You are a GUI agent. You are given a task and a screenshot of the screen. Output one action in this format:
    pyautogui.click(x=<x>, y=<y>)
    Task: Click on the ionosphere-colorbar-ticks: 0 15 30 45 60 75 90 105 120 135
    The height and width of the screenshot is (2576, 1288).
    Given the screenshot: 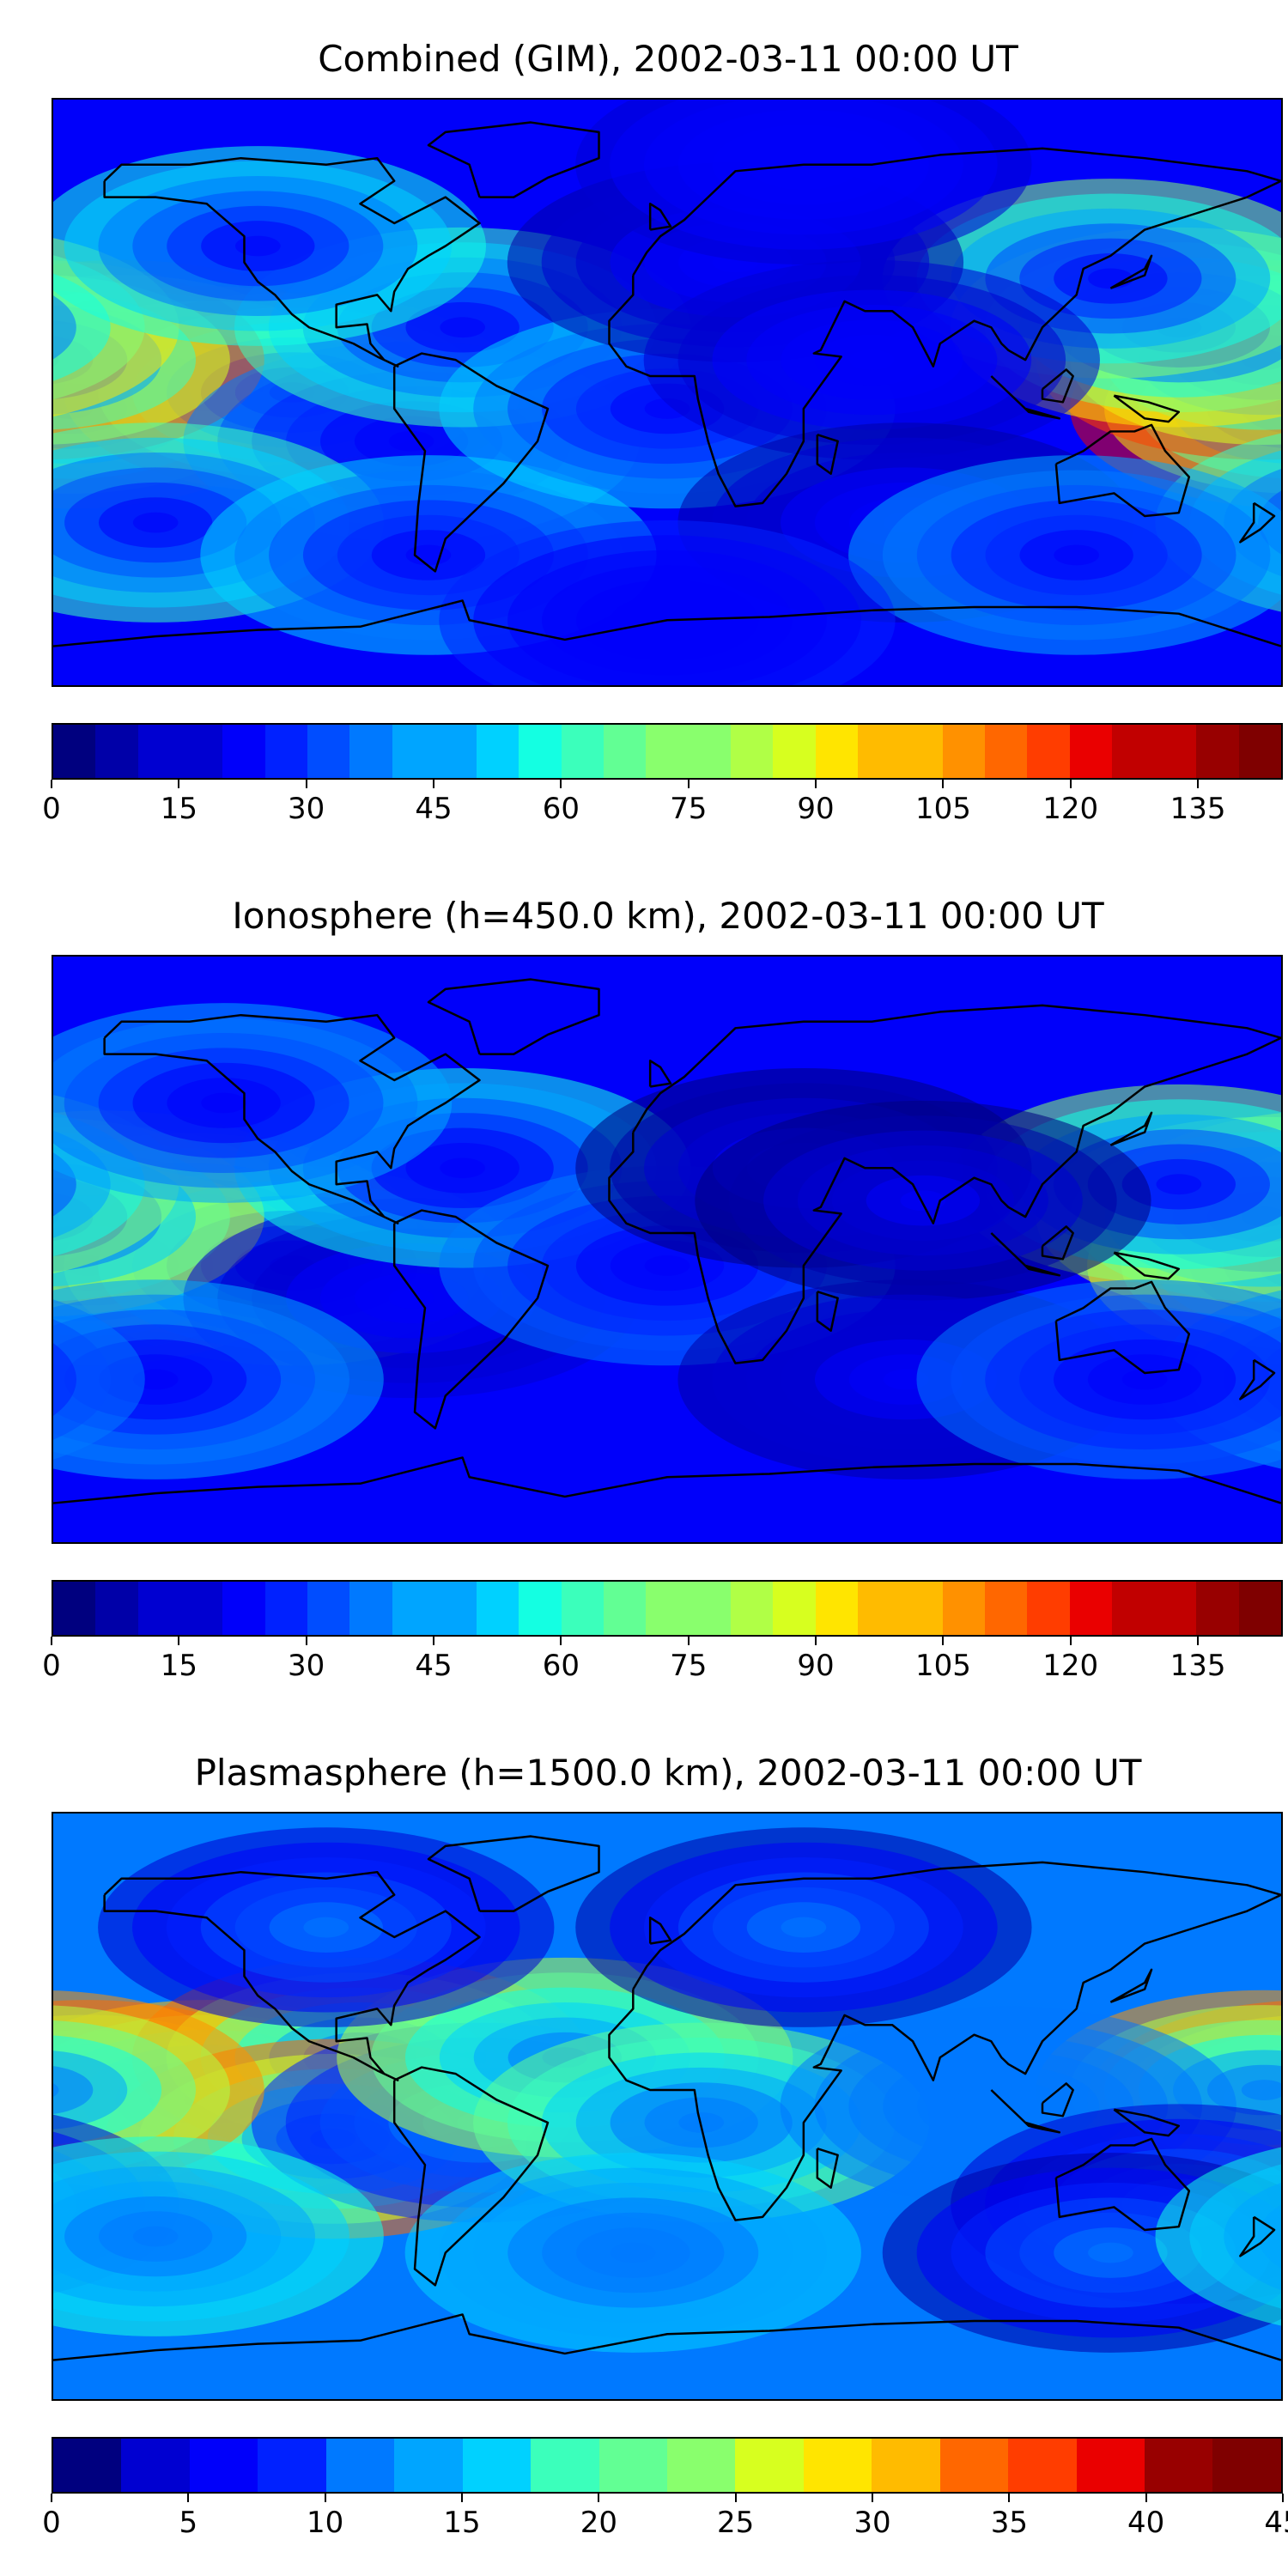 What is the action you would take?
    pyautogui.click(x=662, y=1660)
    